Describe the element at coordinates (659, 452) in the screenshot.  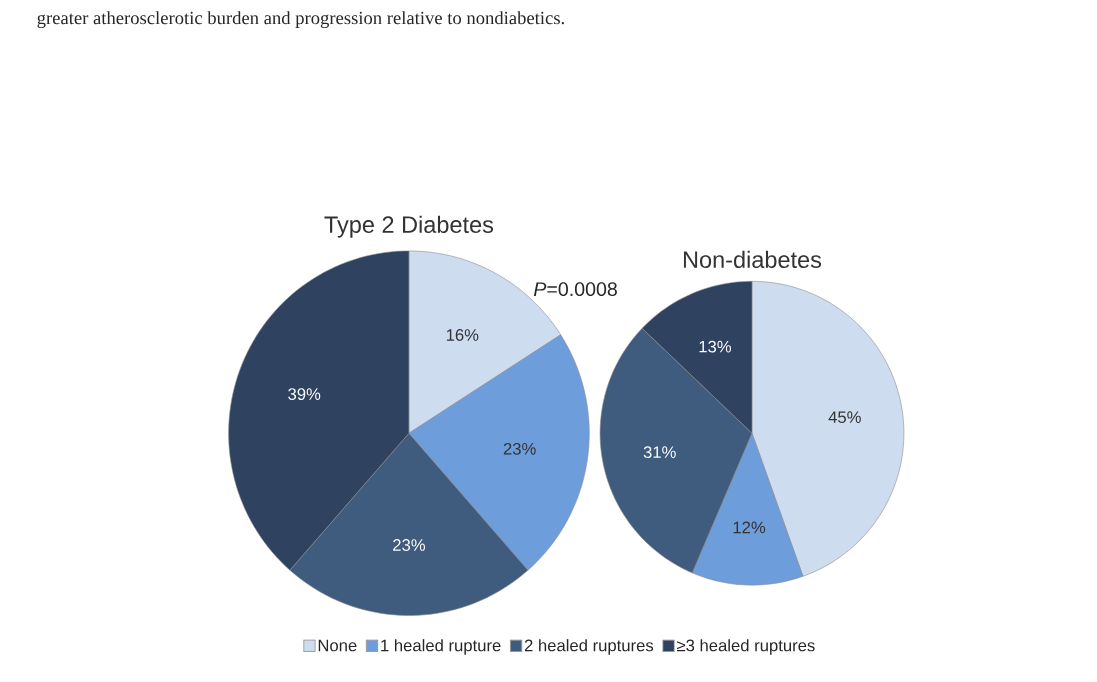
I see `data-label: 31%` at that location.